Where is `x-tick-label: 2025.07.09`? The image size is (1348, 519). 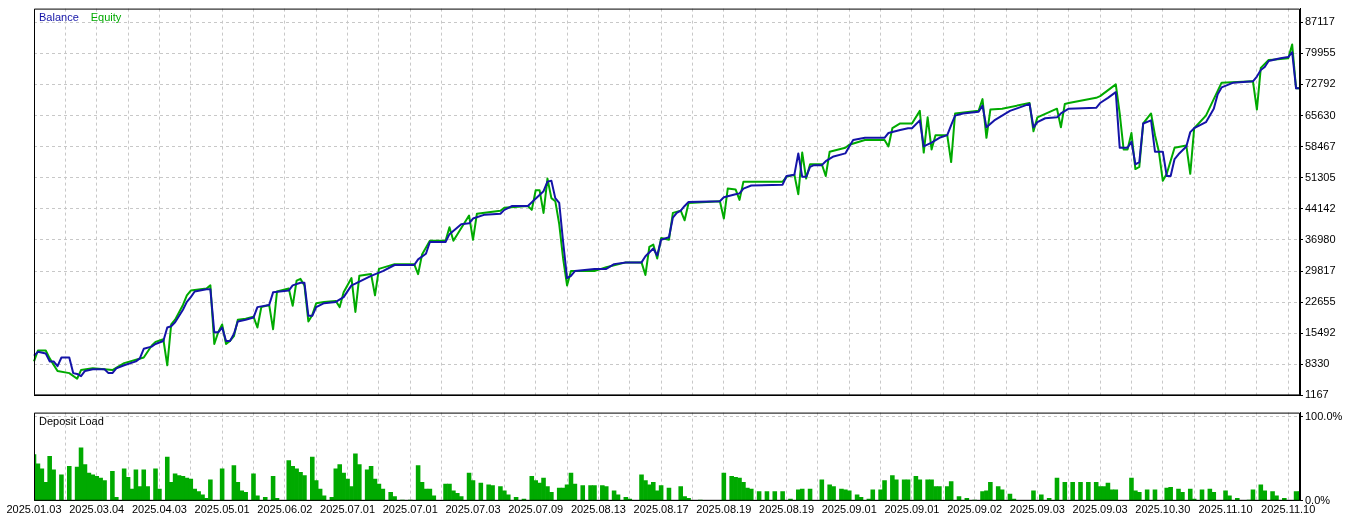 x-tick-label: 2025.07.09 is located at coordinates (536, 509).